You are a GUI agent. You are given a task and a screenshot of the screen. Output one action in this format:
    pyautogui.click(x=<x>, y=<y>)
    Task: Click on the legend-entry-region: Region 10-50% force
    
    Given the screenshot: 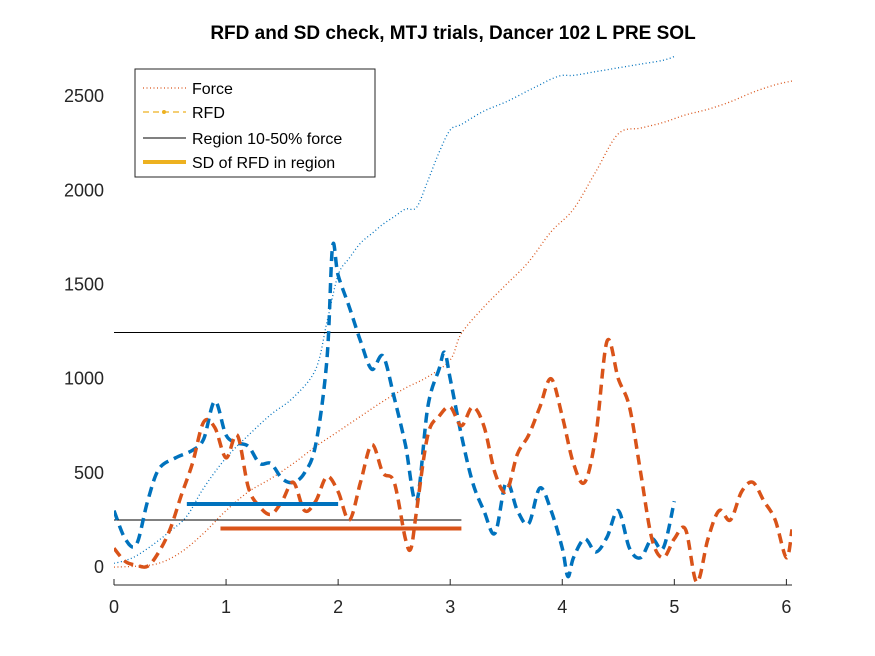 What is the action you would take?
    pyautogui.click(x=242, y=139)
    